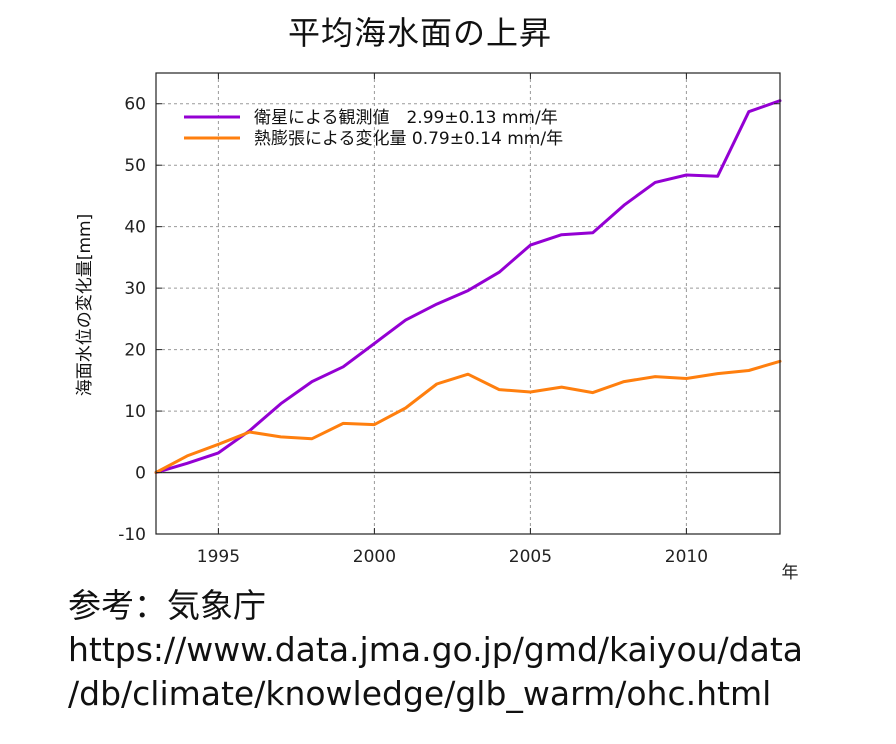 The width and height of the screenshot is (896, 744). I want to click on y-tick-label: 40, so click(135, 228).